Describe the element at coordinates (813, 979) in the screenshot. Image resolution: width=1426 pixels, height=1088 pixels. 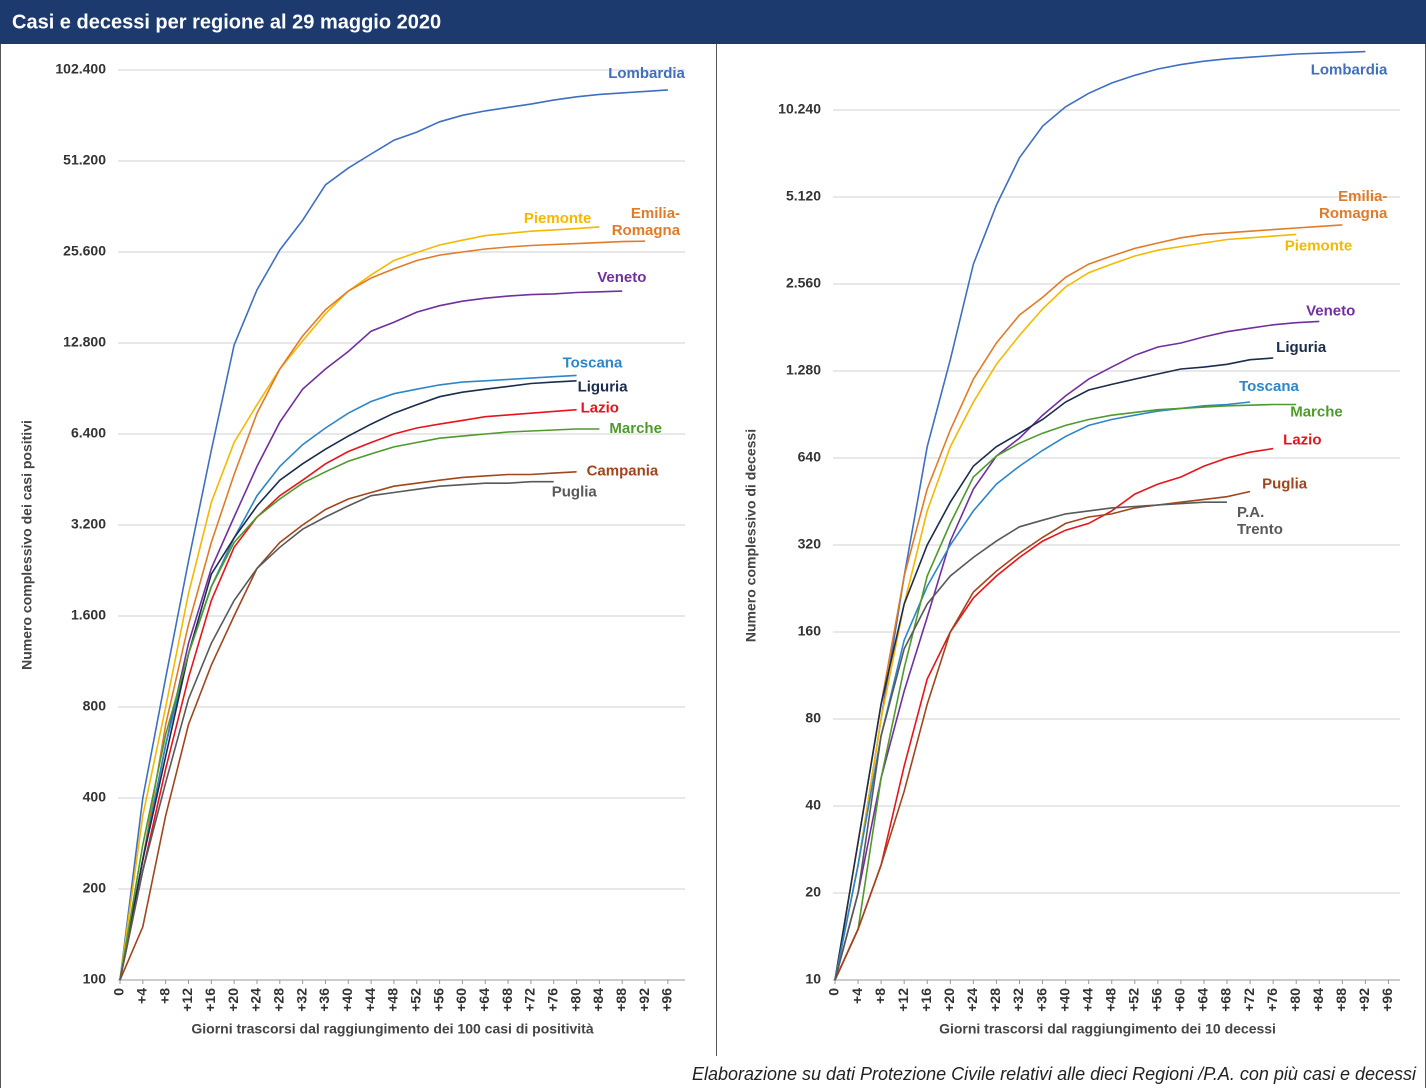
I see `y-tick-label: 10` at that location.